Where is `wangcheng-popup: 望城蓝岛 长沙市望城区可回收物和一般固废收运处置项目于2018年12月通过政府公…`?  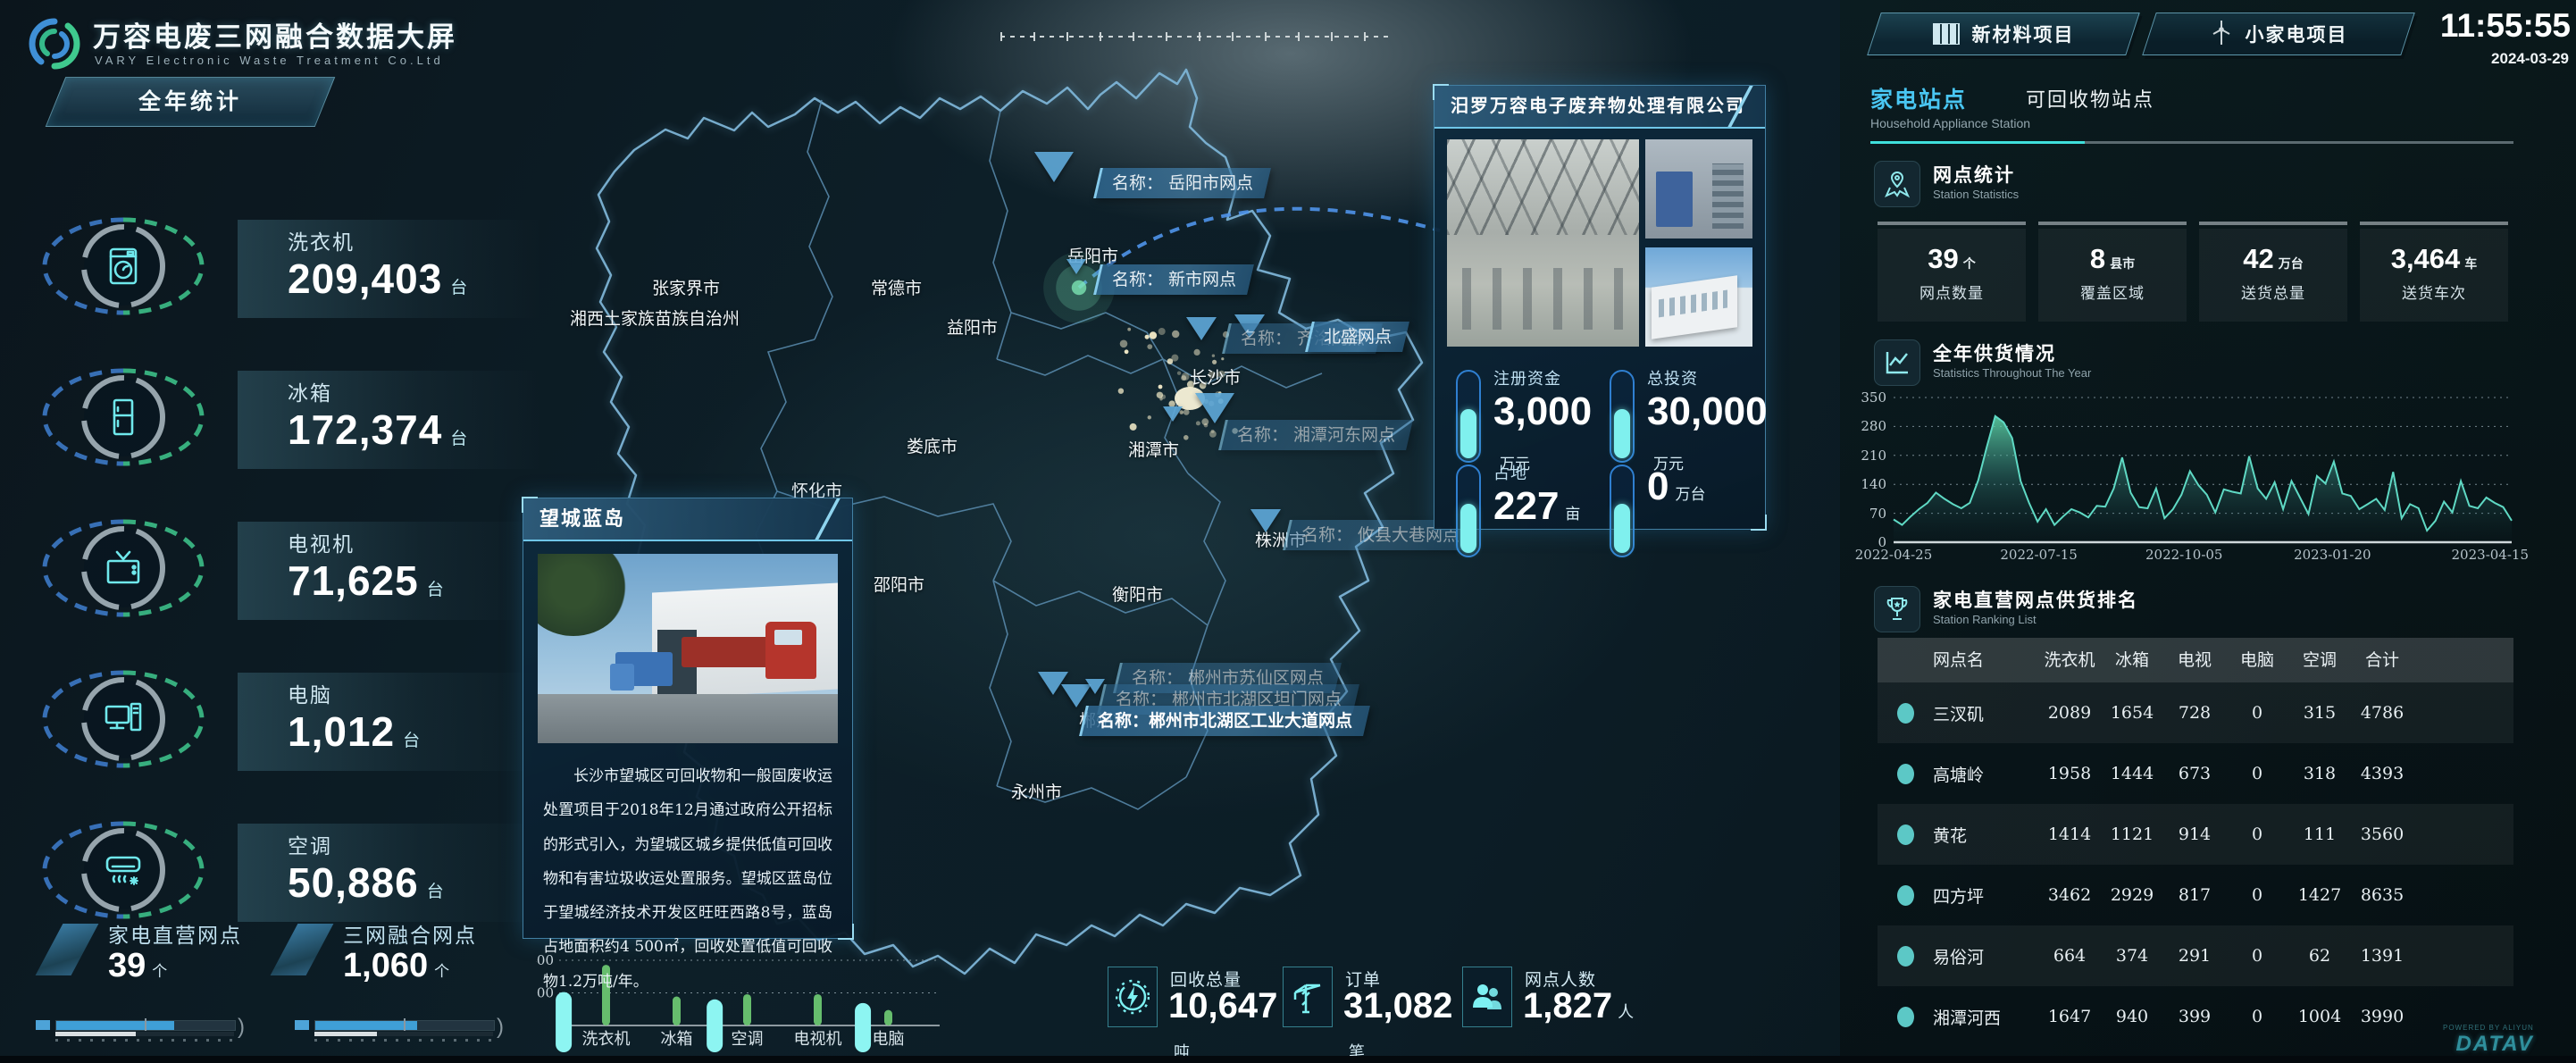 wangcheng-popup: 望城蓝岛 长沙市望城区可回收物和一般固废收运处置项目于2018年12月通过政府公… is located at coordinates (688, 744).